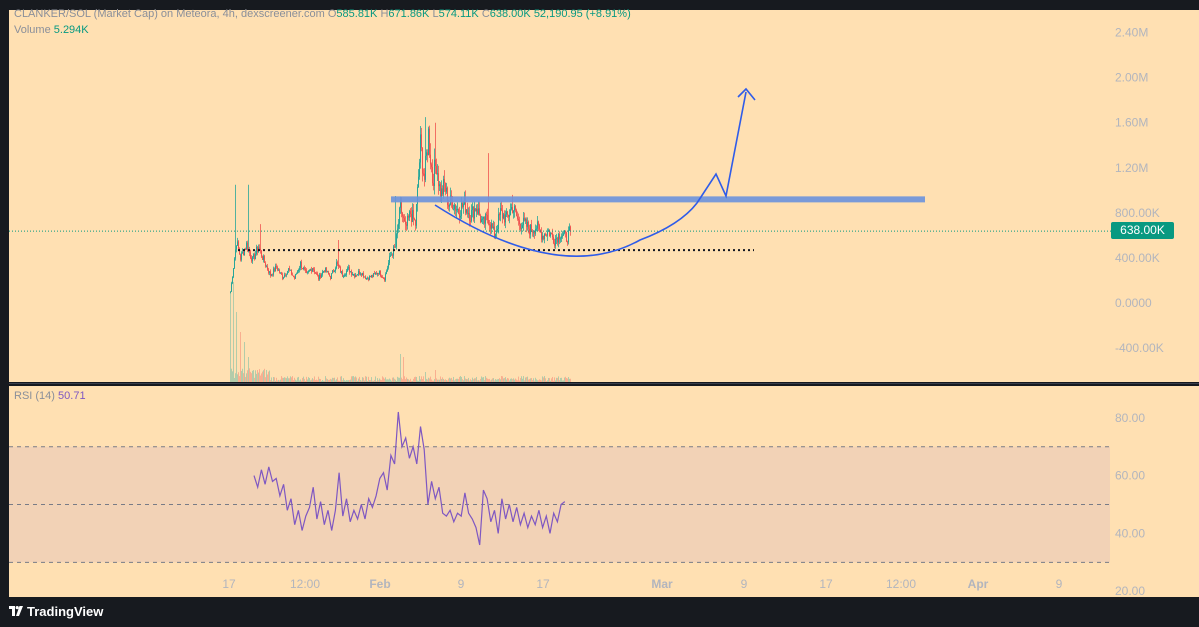 The height and width of the screenshot is (627, 1199). What do you see at coordinates (1133, 303) in the screenshot?
I see `price-tick-label: 0.0000` at bounding box center [1133, 303].